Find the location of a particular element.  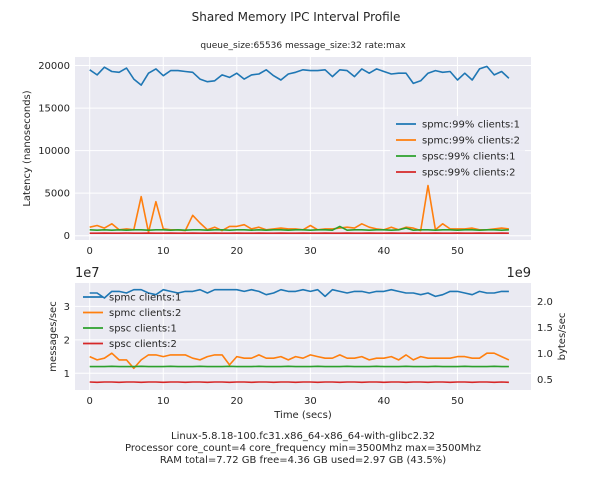

y-tick-label: 20000 is located at coordinates (54, 66).